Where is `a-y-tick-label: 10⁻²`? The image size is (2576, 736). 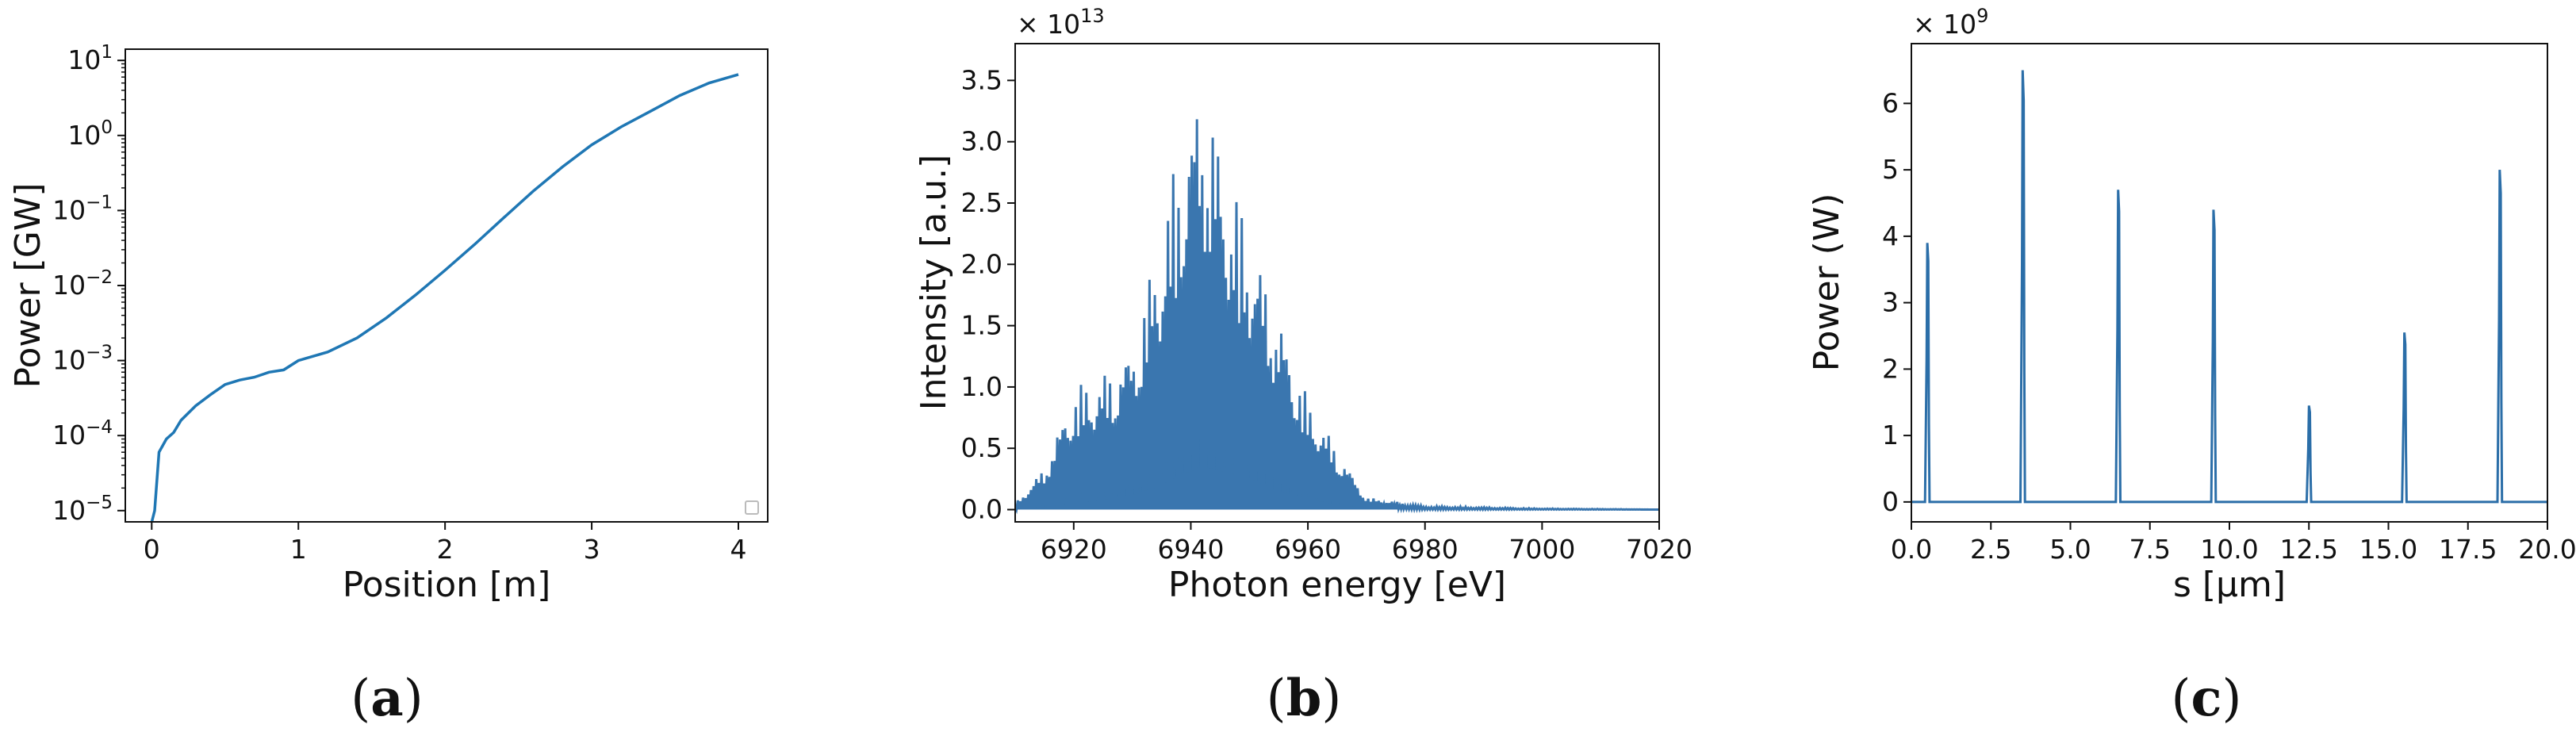
a-y-tick-label: 10⁻² is located at coordinates (82, 284).